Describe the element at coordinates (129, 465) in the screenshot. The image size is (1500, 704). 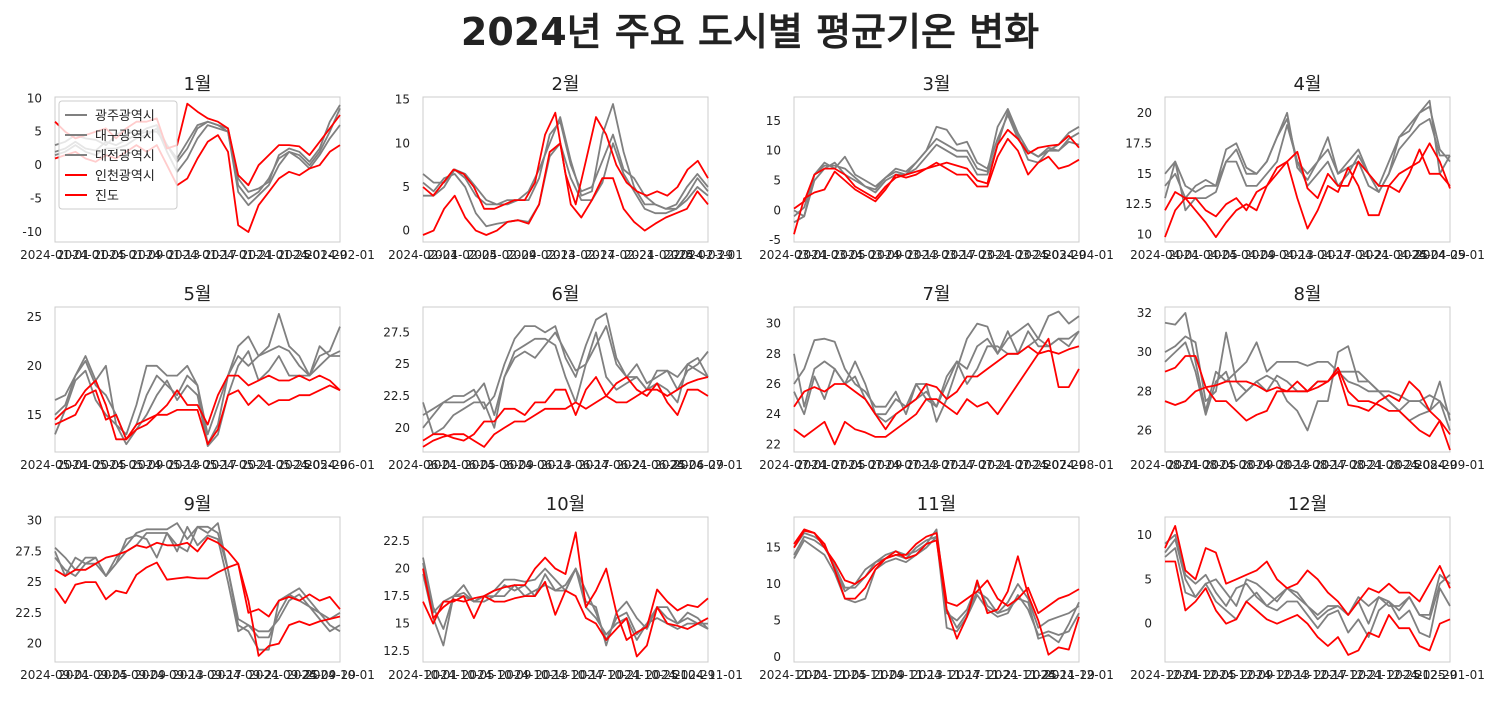
I see `x-tick-label: 2024-05-09` at that location.